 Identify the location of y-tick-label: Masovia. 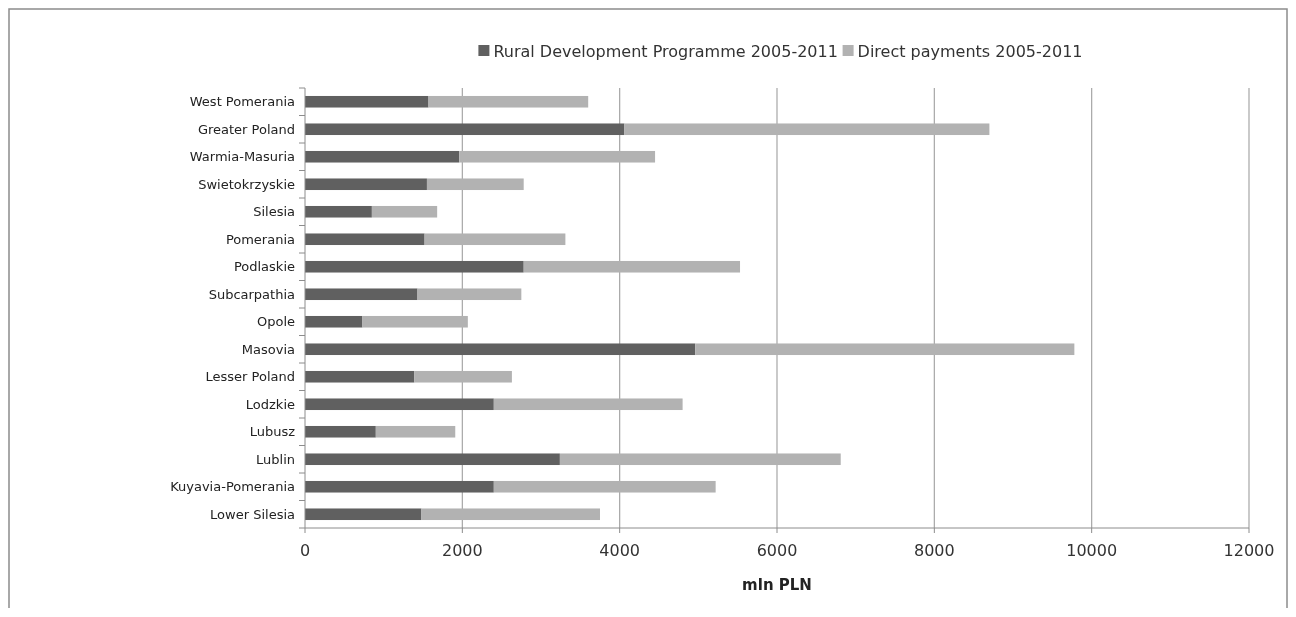
(268, 349).